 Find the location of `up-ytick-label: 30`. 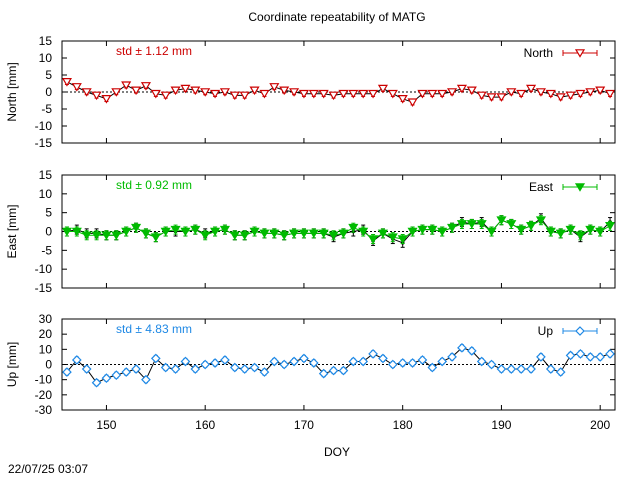

up-ytick-label: 30 is located at coordinates (46, 319).